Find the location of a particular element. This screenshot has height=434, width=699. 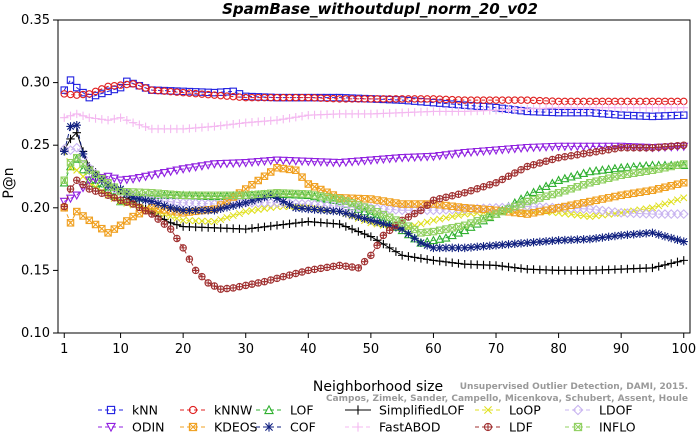

x-tick-label: 1 is located at coordinates (64, 349).